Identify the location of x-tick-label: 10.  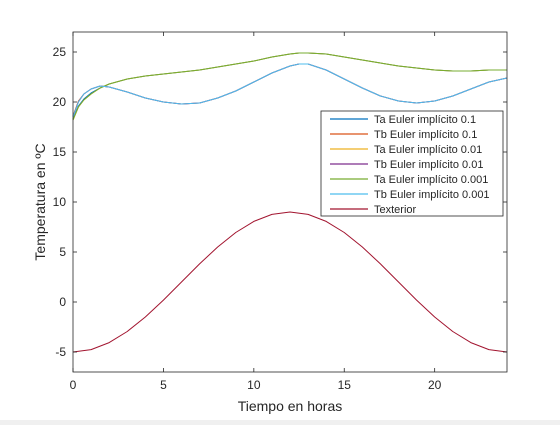
(254, 385).